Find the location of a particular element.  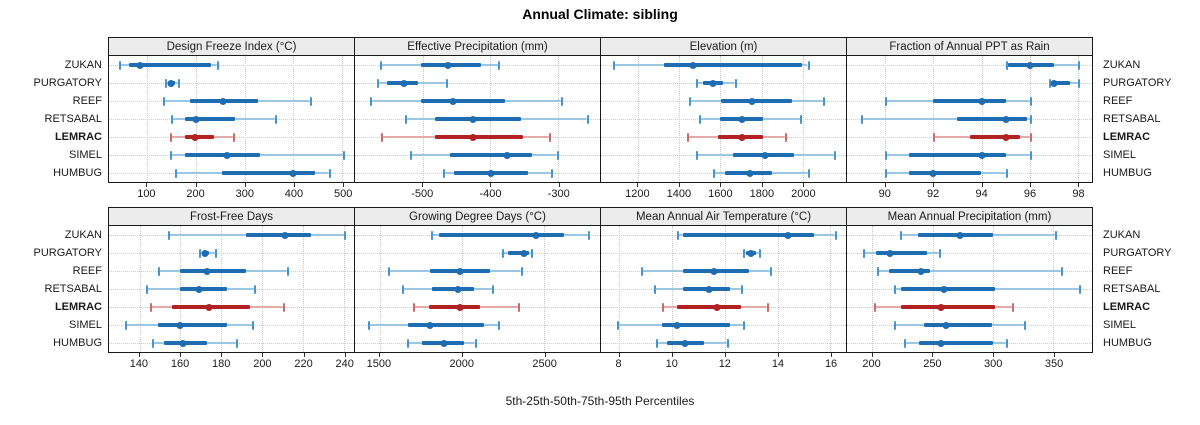

site-label-left: SIMEL is located at coordinates (85, 325).